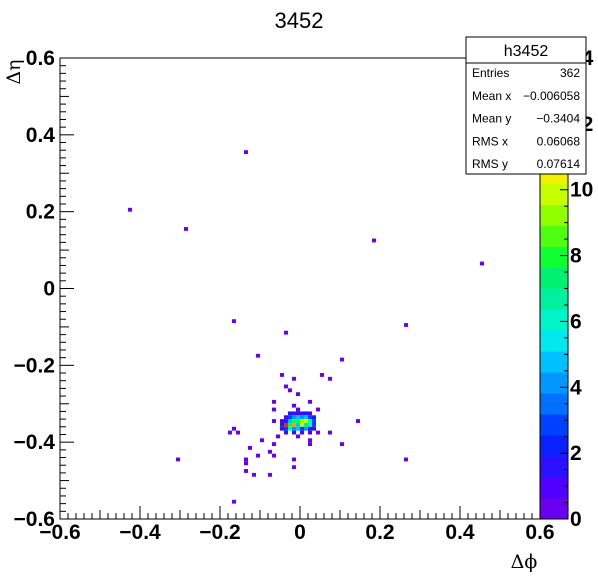 The width and height of the screenshot is (598, 576). What do you see at coordinates (491, 119) in the screenshot?
I see `stats-row-label: Mean y` at bounding box center [491, 119].